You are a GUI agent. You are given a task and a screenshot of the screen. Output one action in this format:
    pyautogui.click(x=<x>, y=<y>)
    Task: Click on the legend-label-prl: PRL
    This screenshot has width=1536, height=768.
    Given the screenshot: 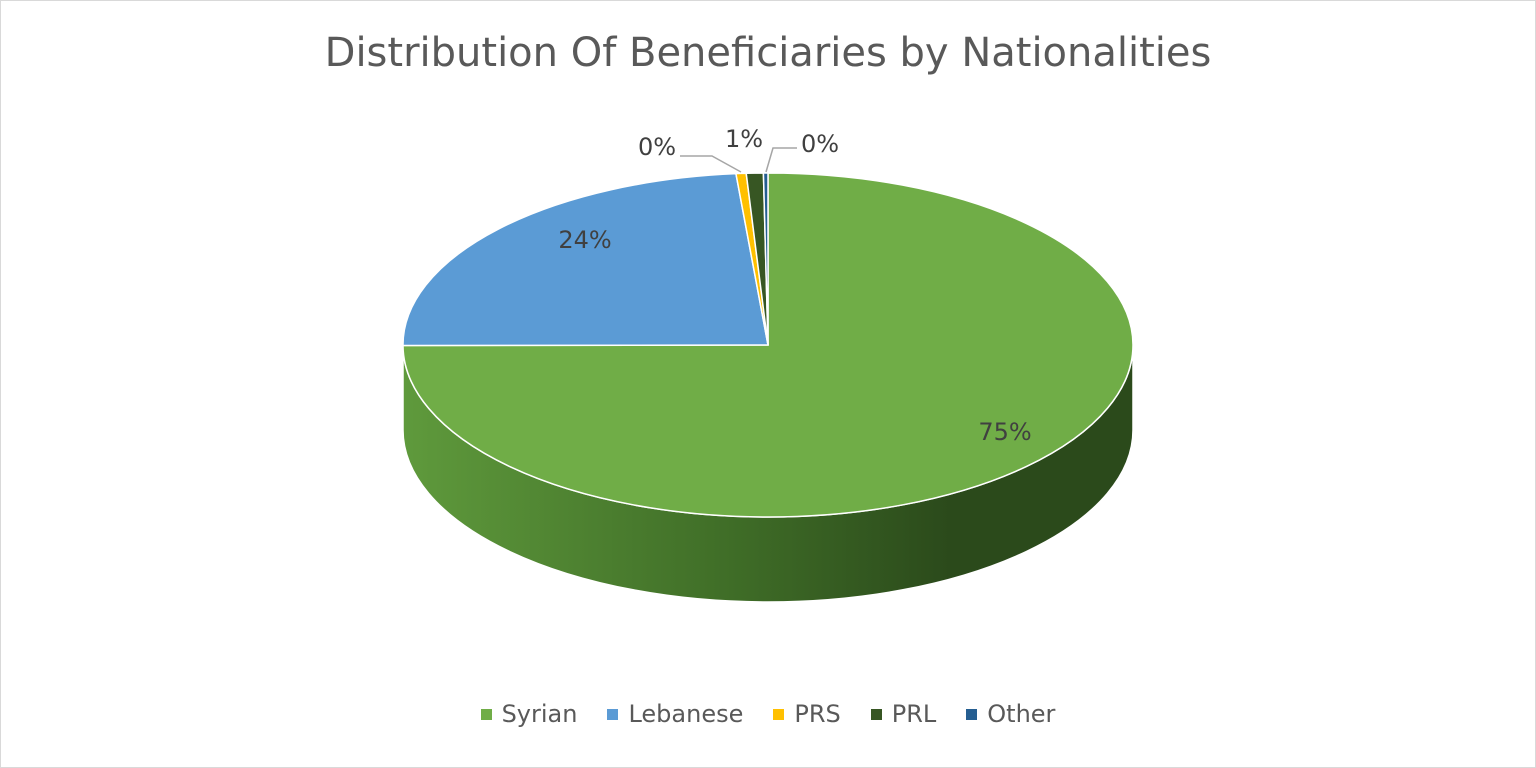 What is the action you would take?
    pyautogui.click(x=914, y=714)
    